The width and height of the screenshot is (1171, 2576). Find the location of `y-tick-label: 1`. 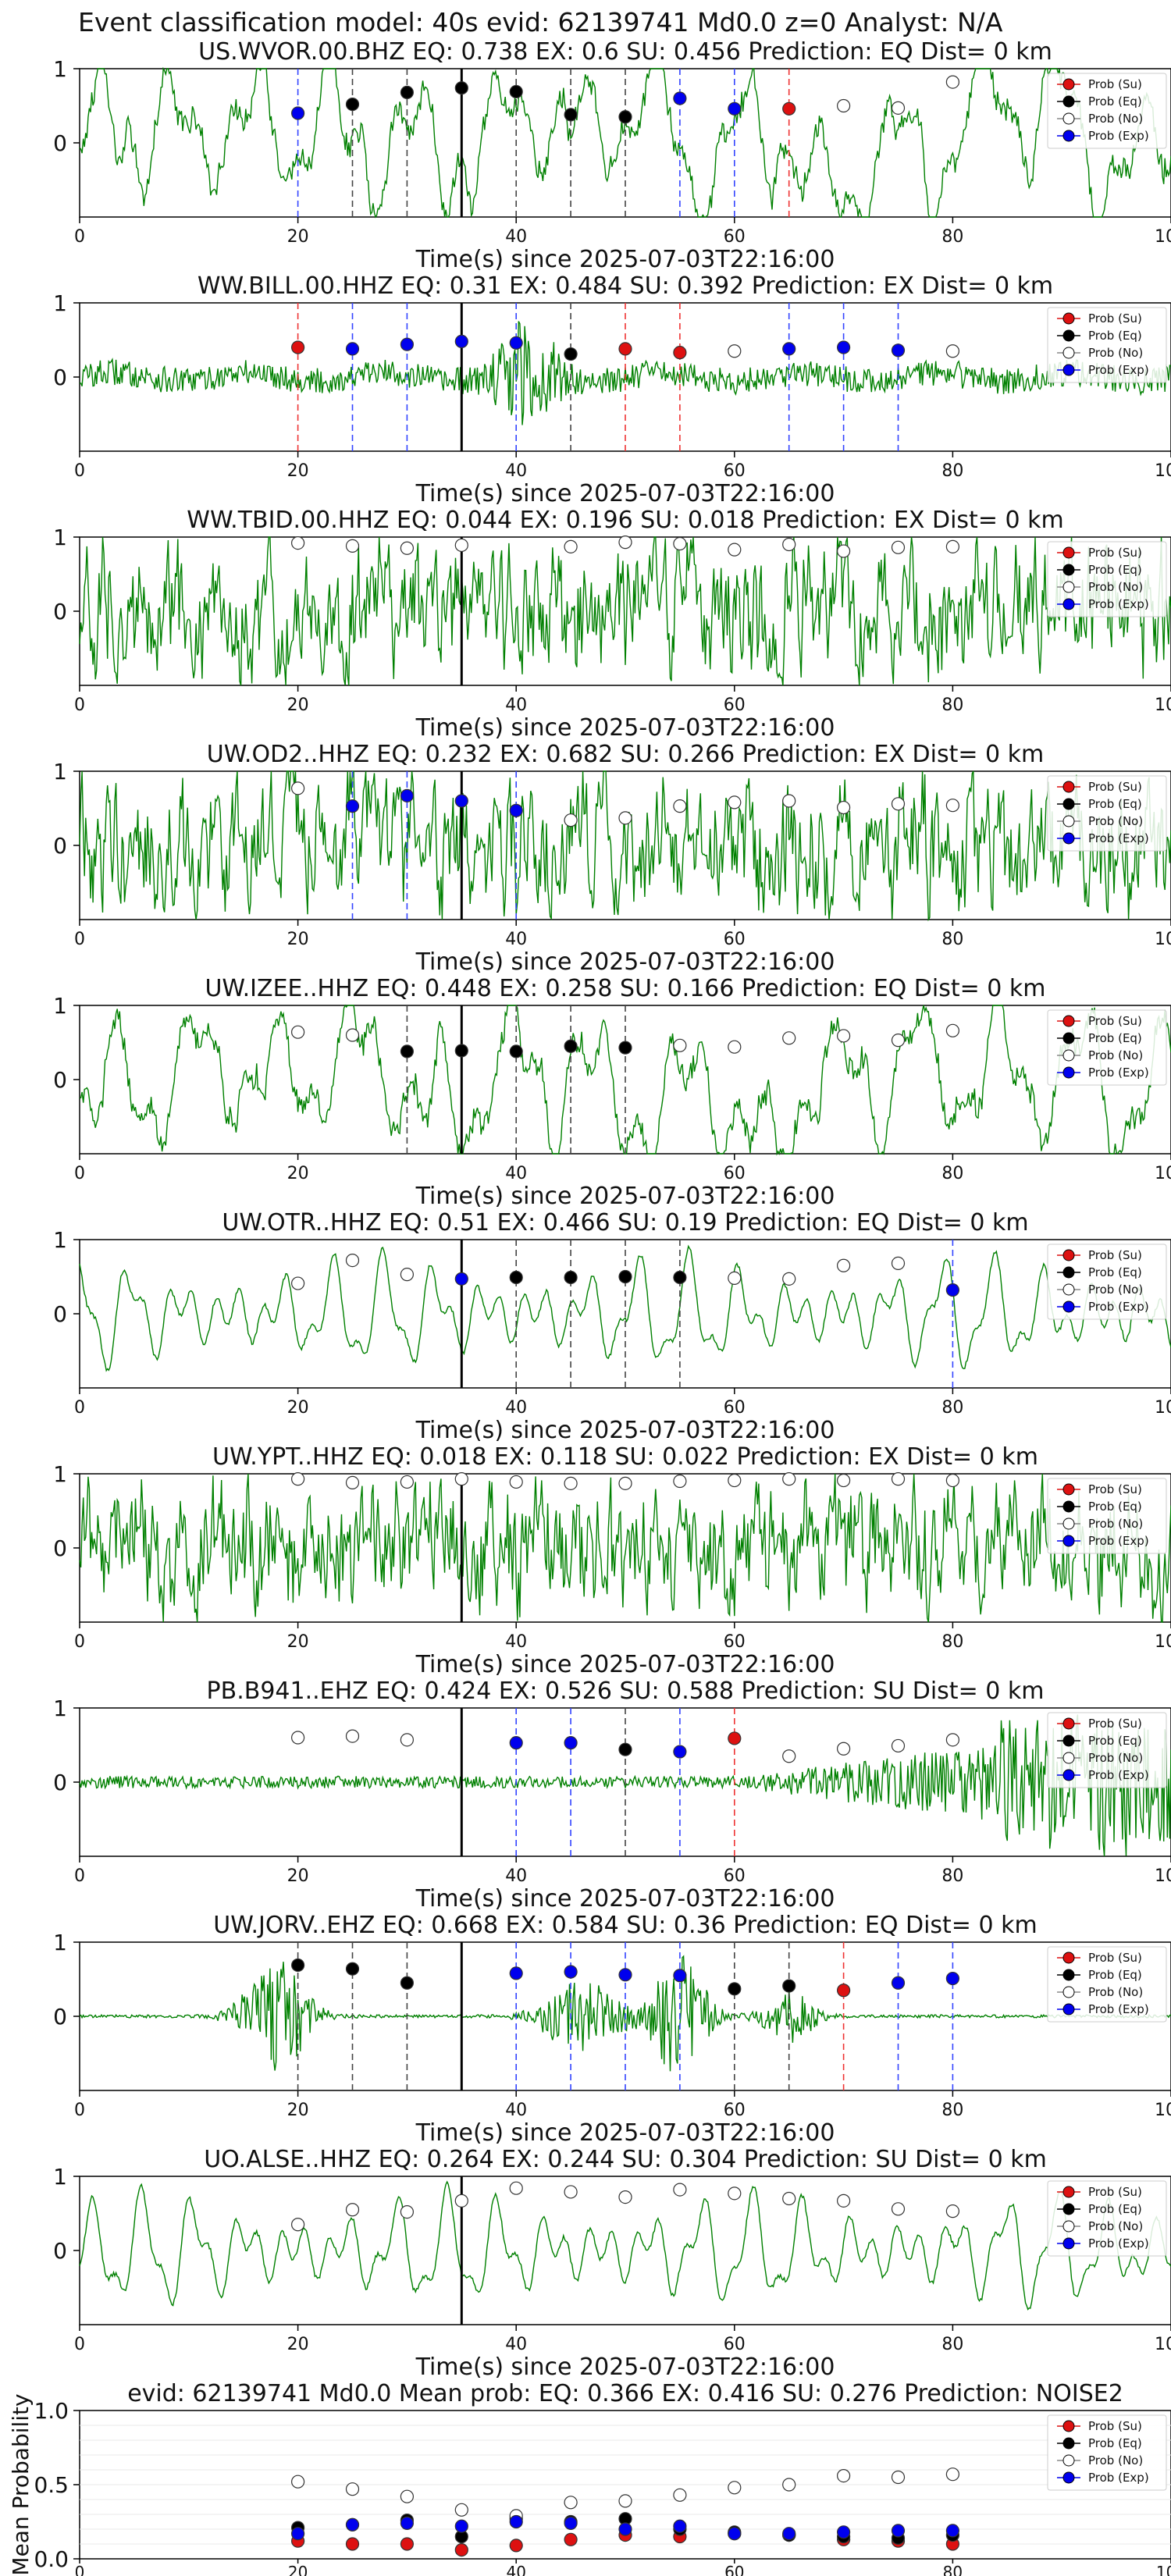

y-tick-label: 1 is located at coordinates (60, 537).